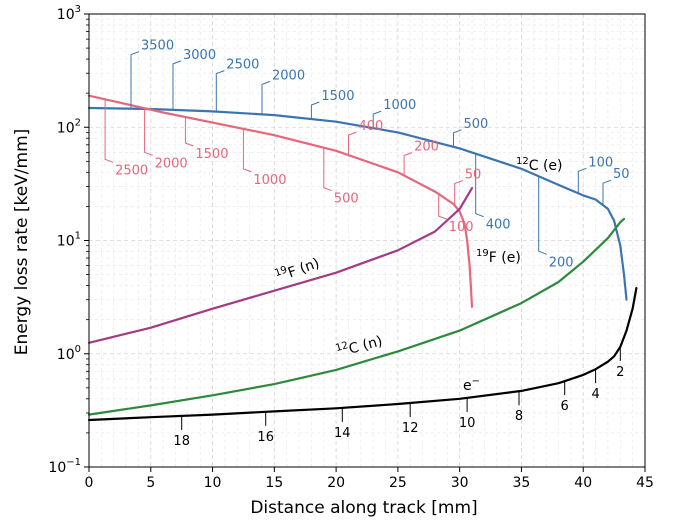 The image size is (676, 522). Describe the element at coordinates (565, 406) in the screenshot. I see `annotation-label: 6` at that location.